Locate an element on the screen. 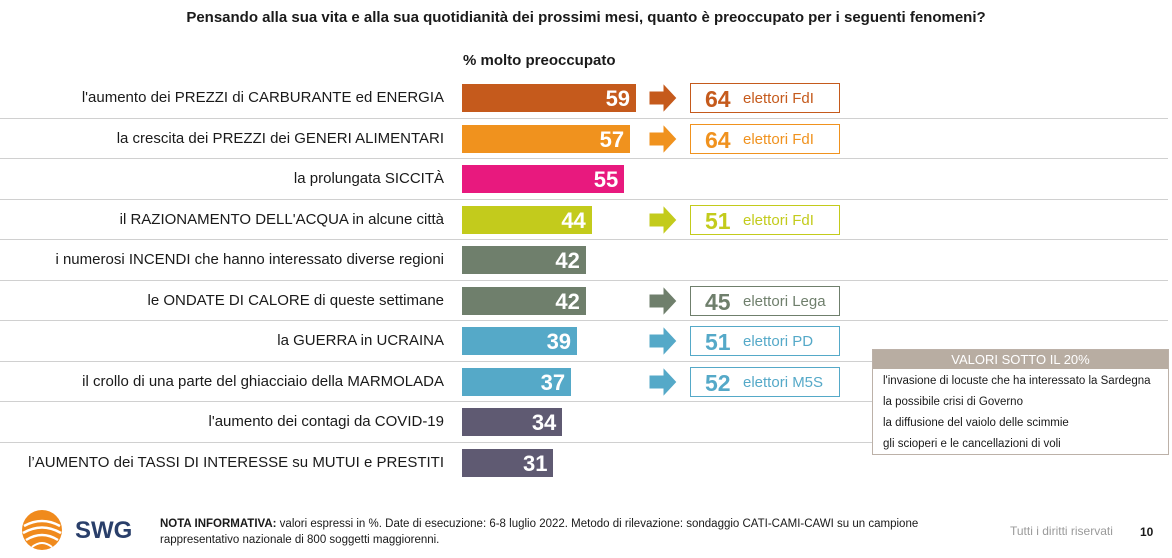  callout-label: elettori Lega is located at coordinates (784, 301).